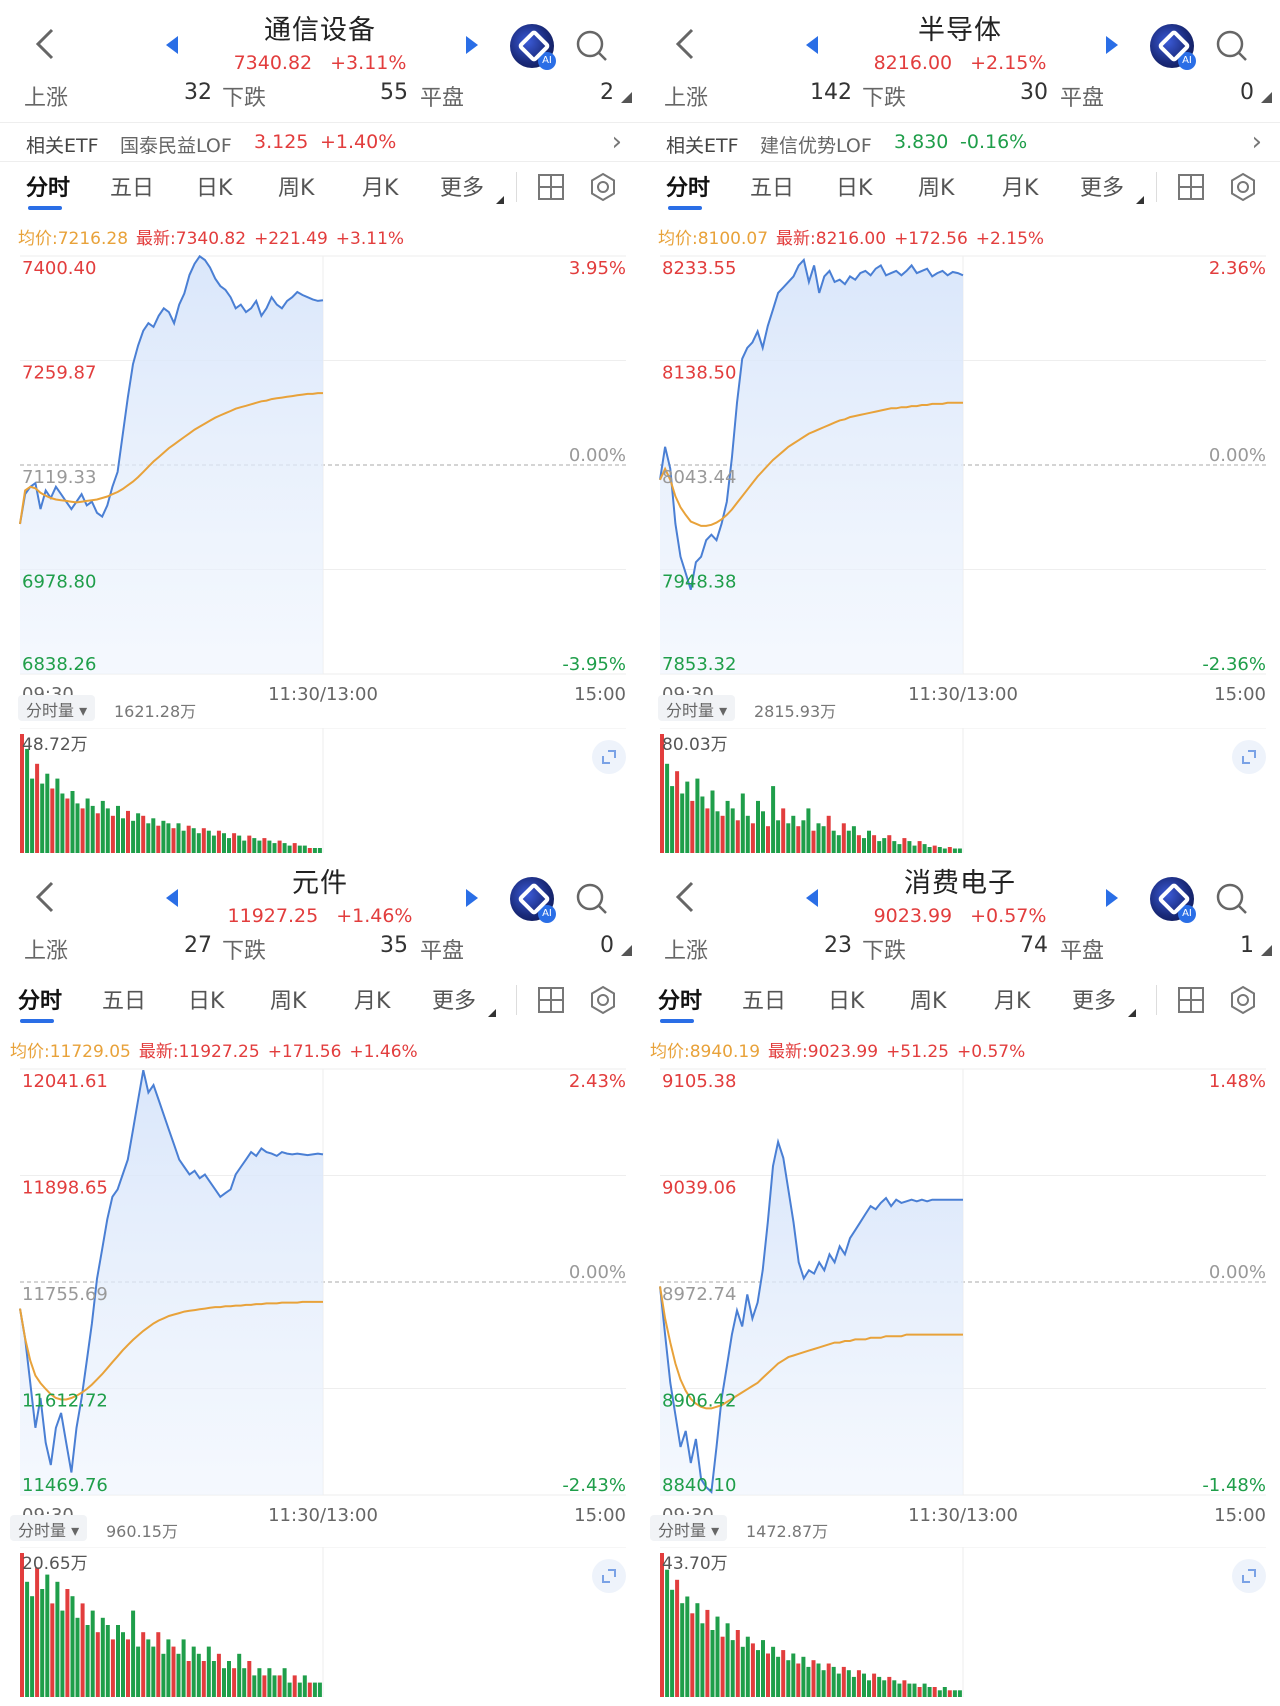 The width and height of the screenshot is (1280, 1706). What do you see at coordinates (199, 1052) in the screenshot?
I see `last-price-label: 最新:11927.25` at bounding box center [199, 1052].